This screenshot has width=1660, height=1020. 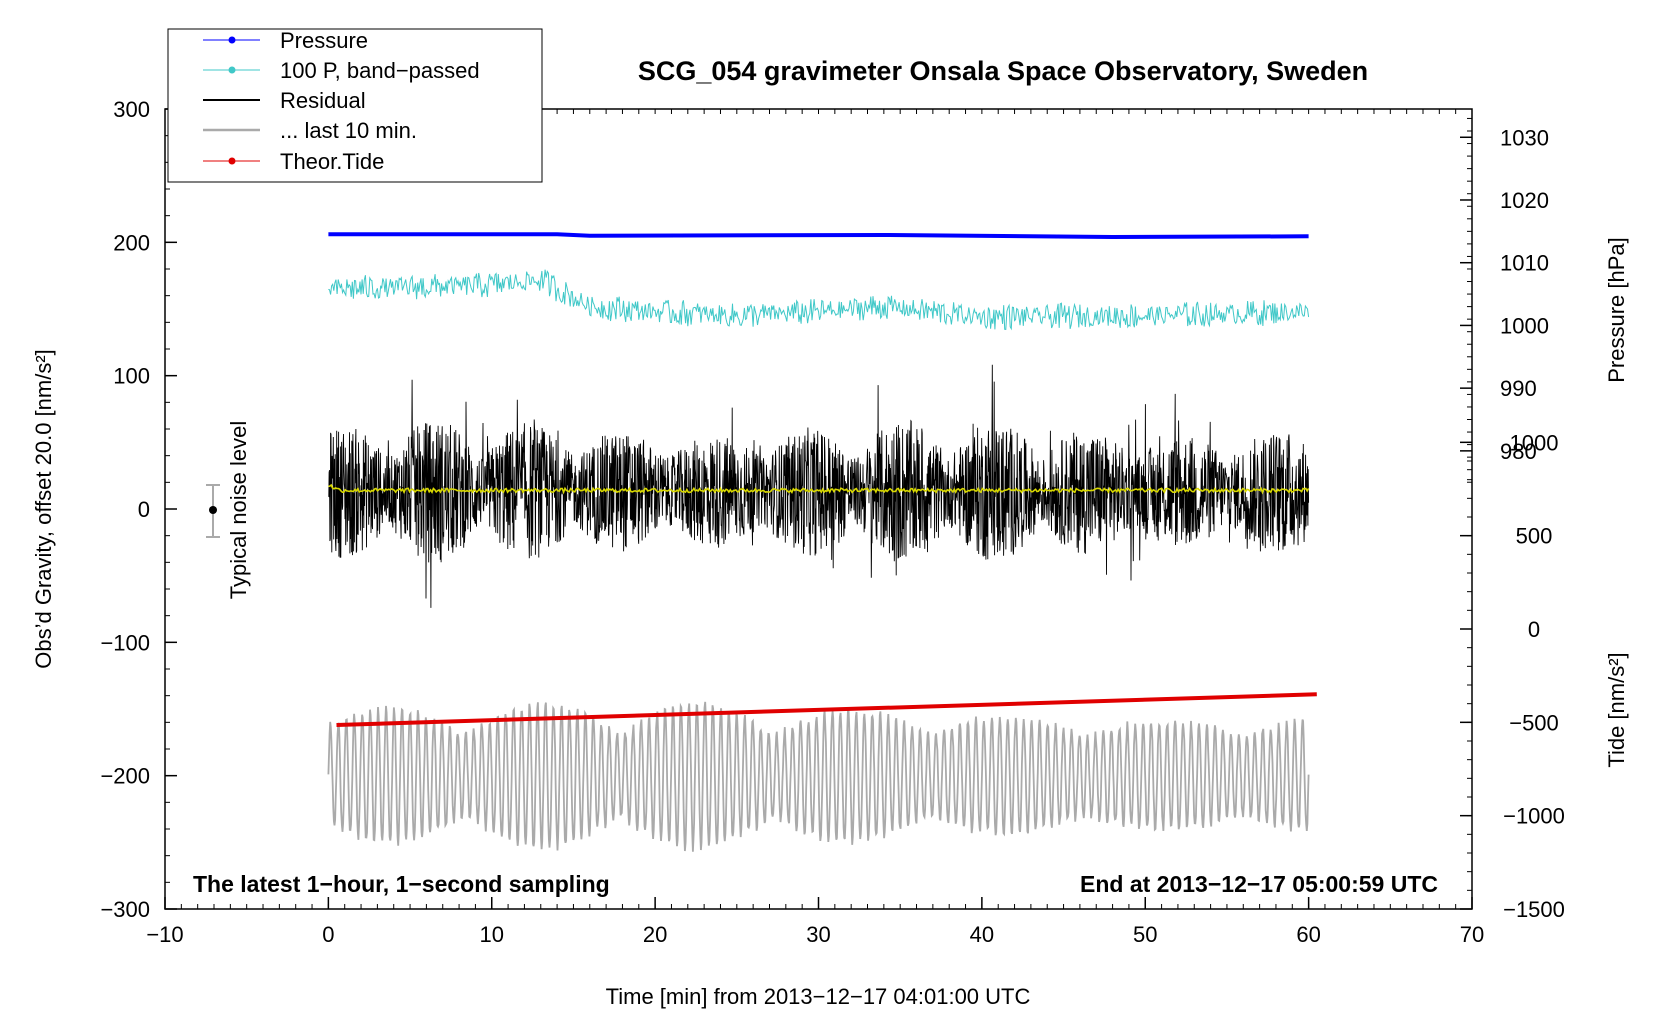 I want to click on x-tick-label: 0, so click(x=328, y=934).